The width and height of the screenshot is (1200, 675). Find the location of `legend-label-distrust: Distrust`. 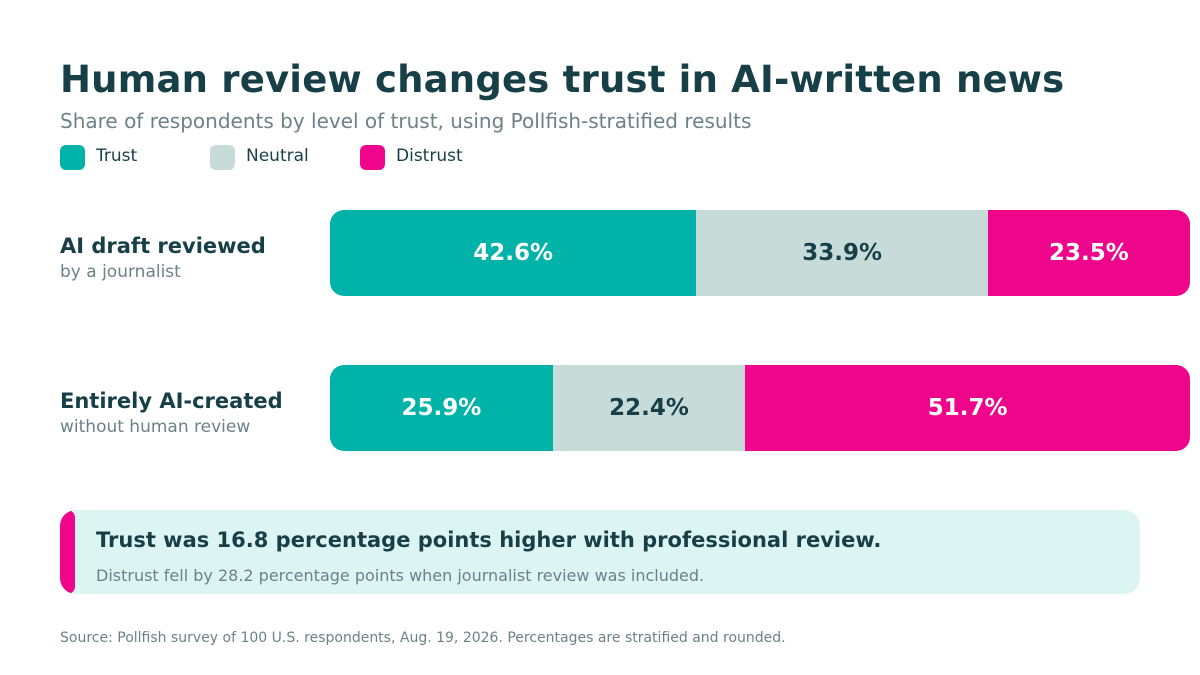

legend-label-distrust: Distrust is located at coordinates (429, 156).